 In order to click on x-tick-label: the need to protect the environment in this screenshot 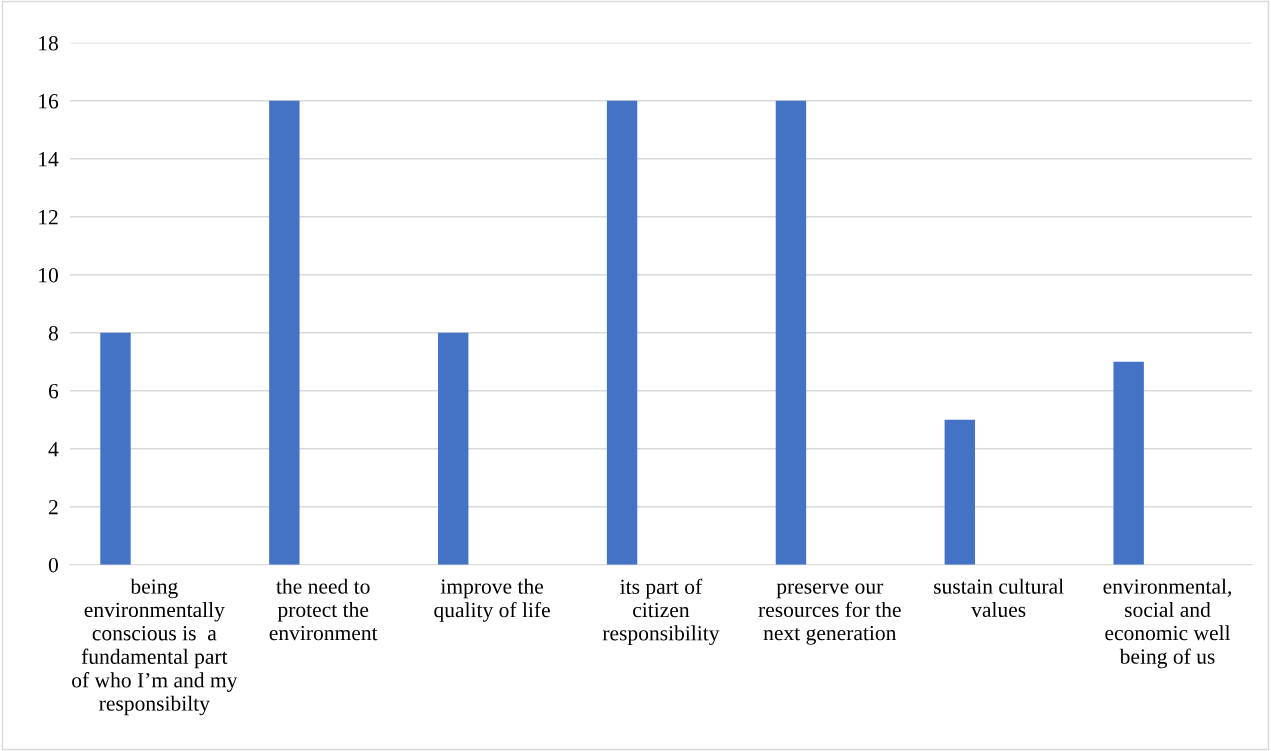, I will do `click(323, 609)`.